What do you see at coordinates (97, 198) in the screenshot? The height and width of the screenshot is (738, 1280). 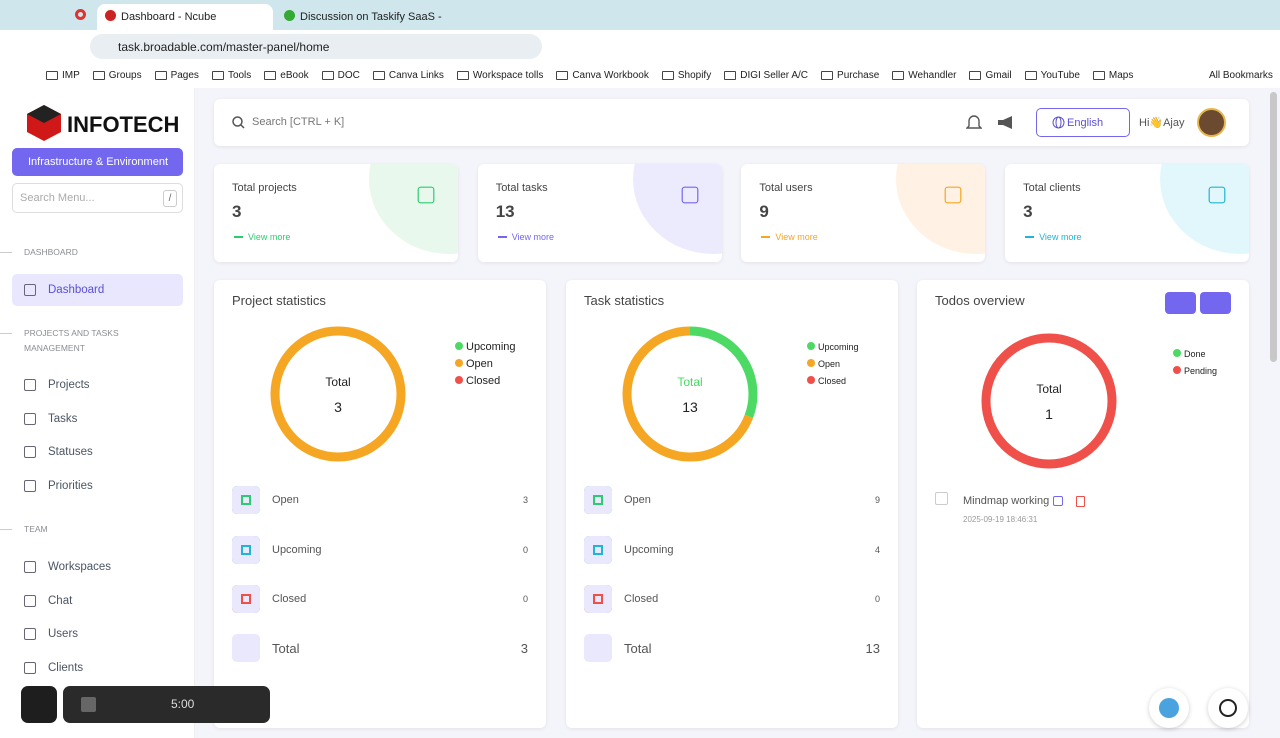 I see `menu-search: Search Menu... /` at bounding box center [97, 198].